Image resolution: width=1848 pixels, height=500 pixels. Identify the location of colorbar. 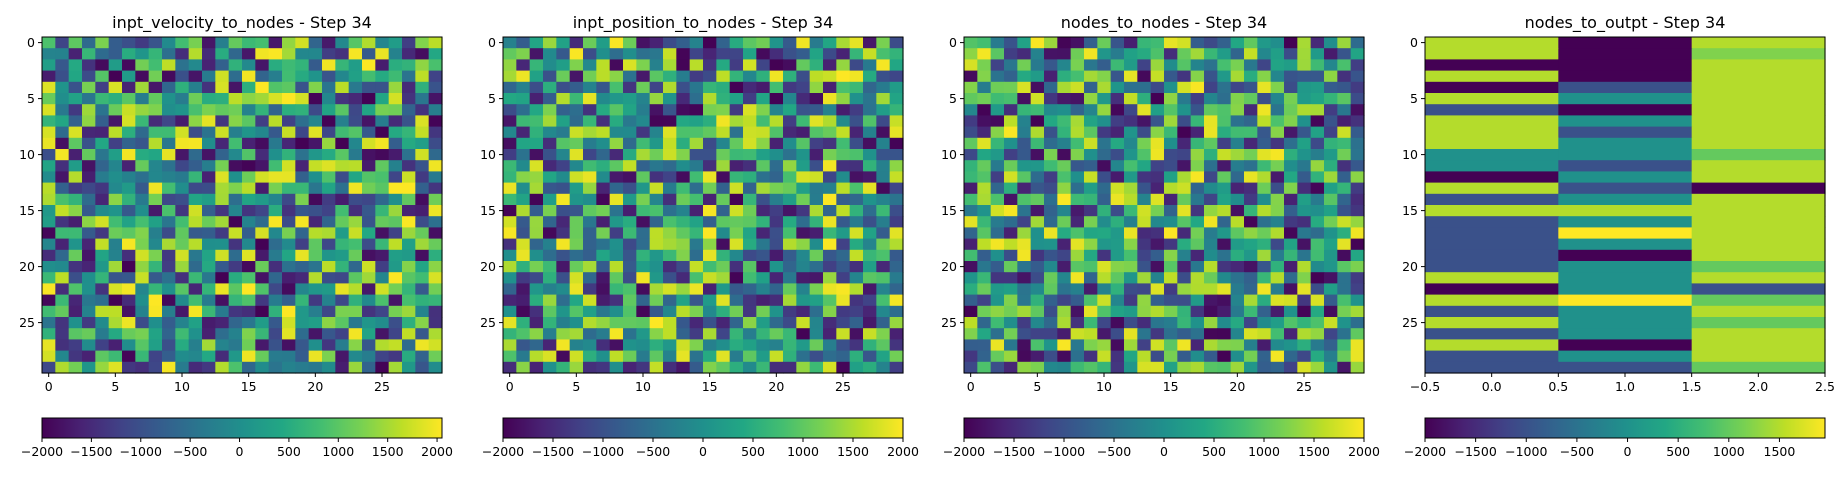
(1164, 428).